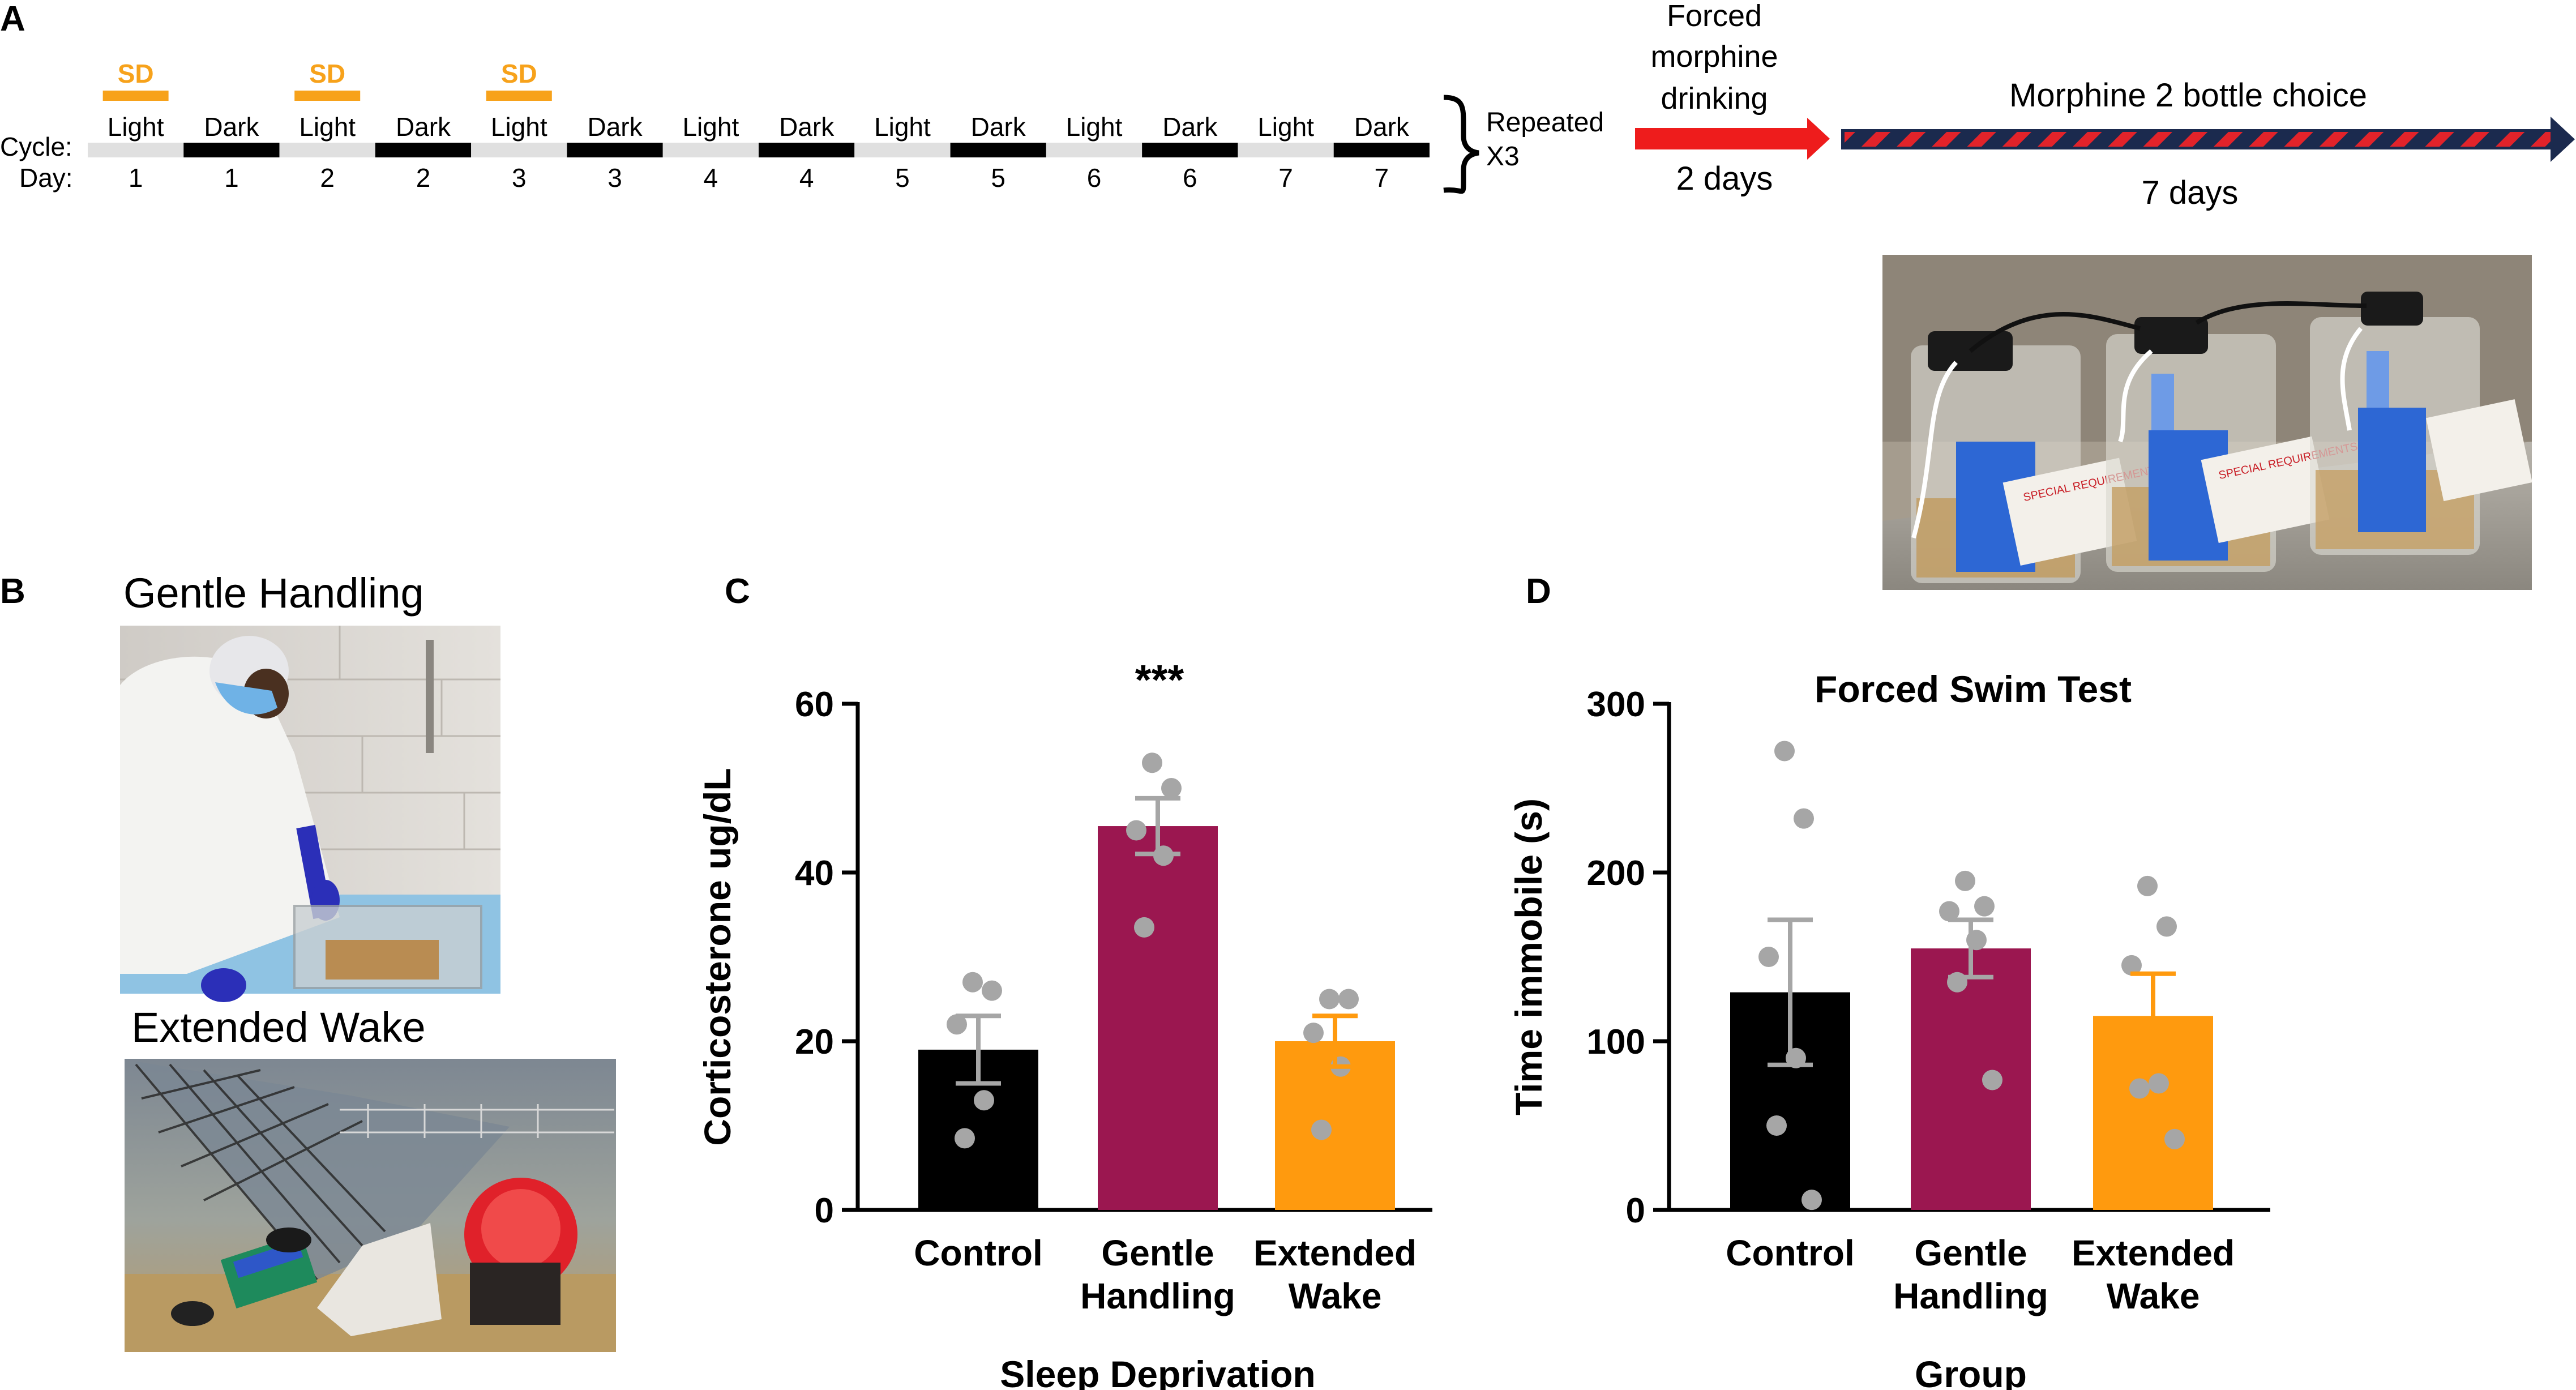  What do you see at coordinates (1616, 1042) in the screenshot?
I see `d-ytick-label: 100` at bounding box center [1616, 1042].